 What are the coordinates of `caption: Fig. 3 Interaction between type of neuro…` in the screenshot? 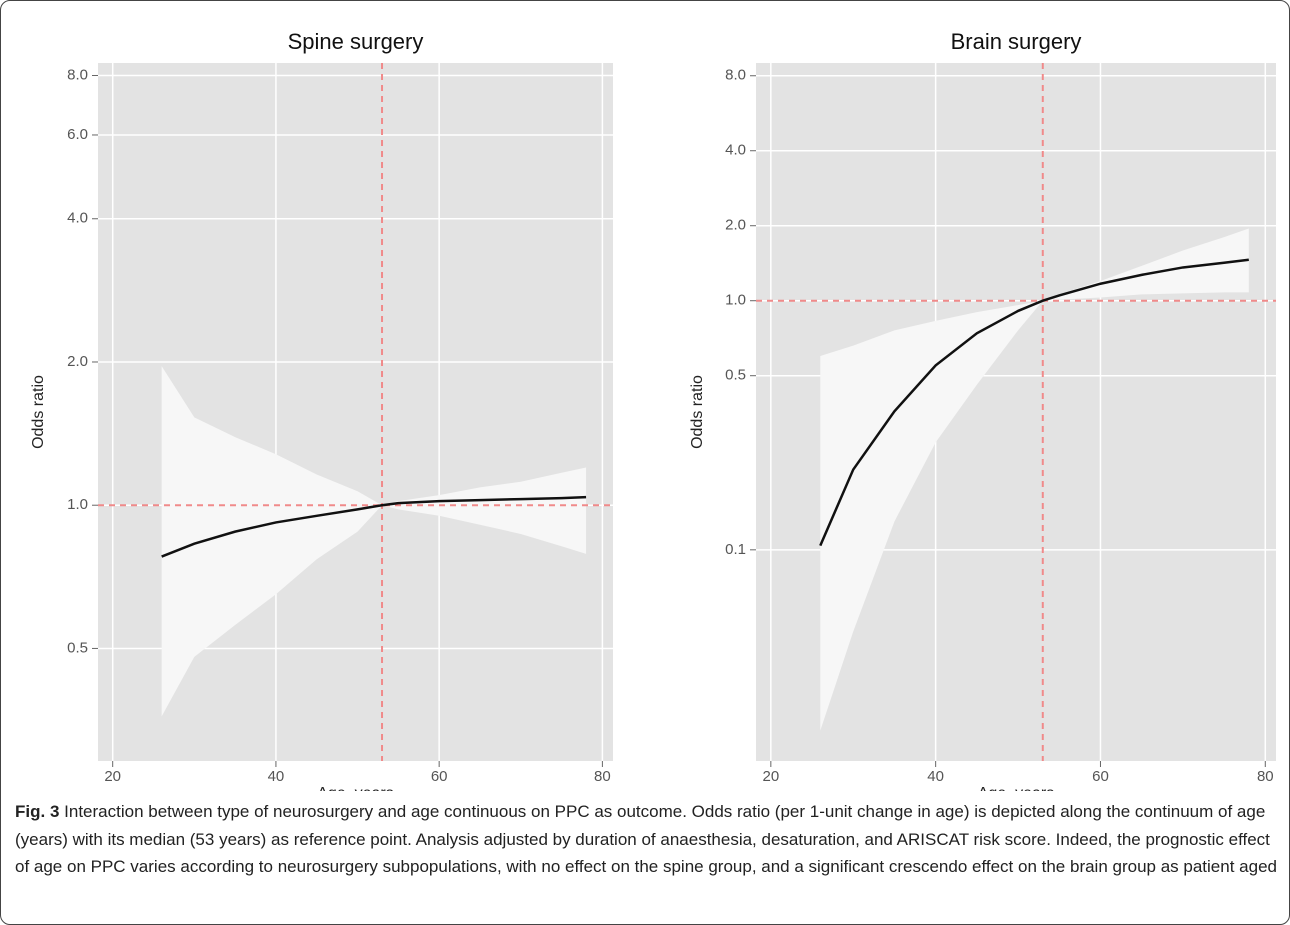 It's located at (646, 839).